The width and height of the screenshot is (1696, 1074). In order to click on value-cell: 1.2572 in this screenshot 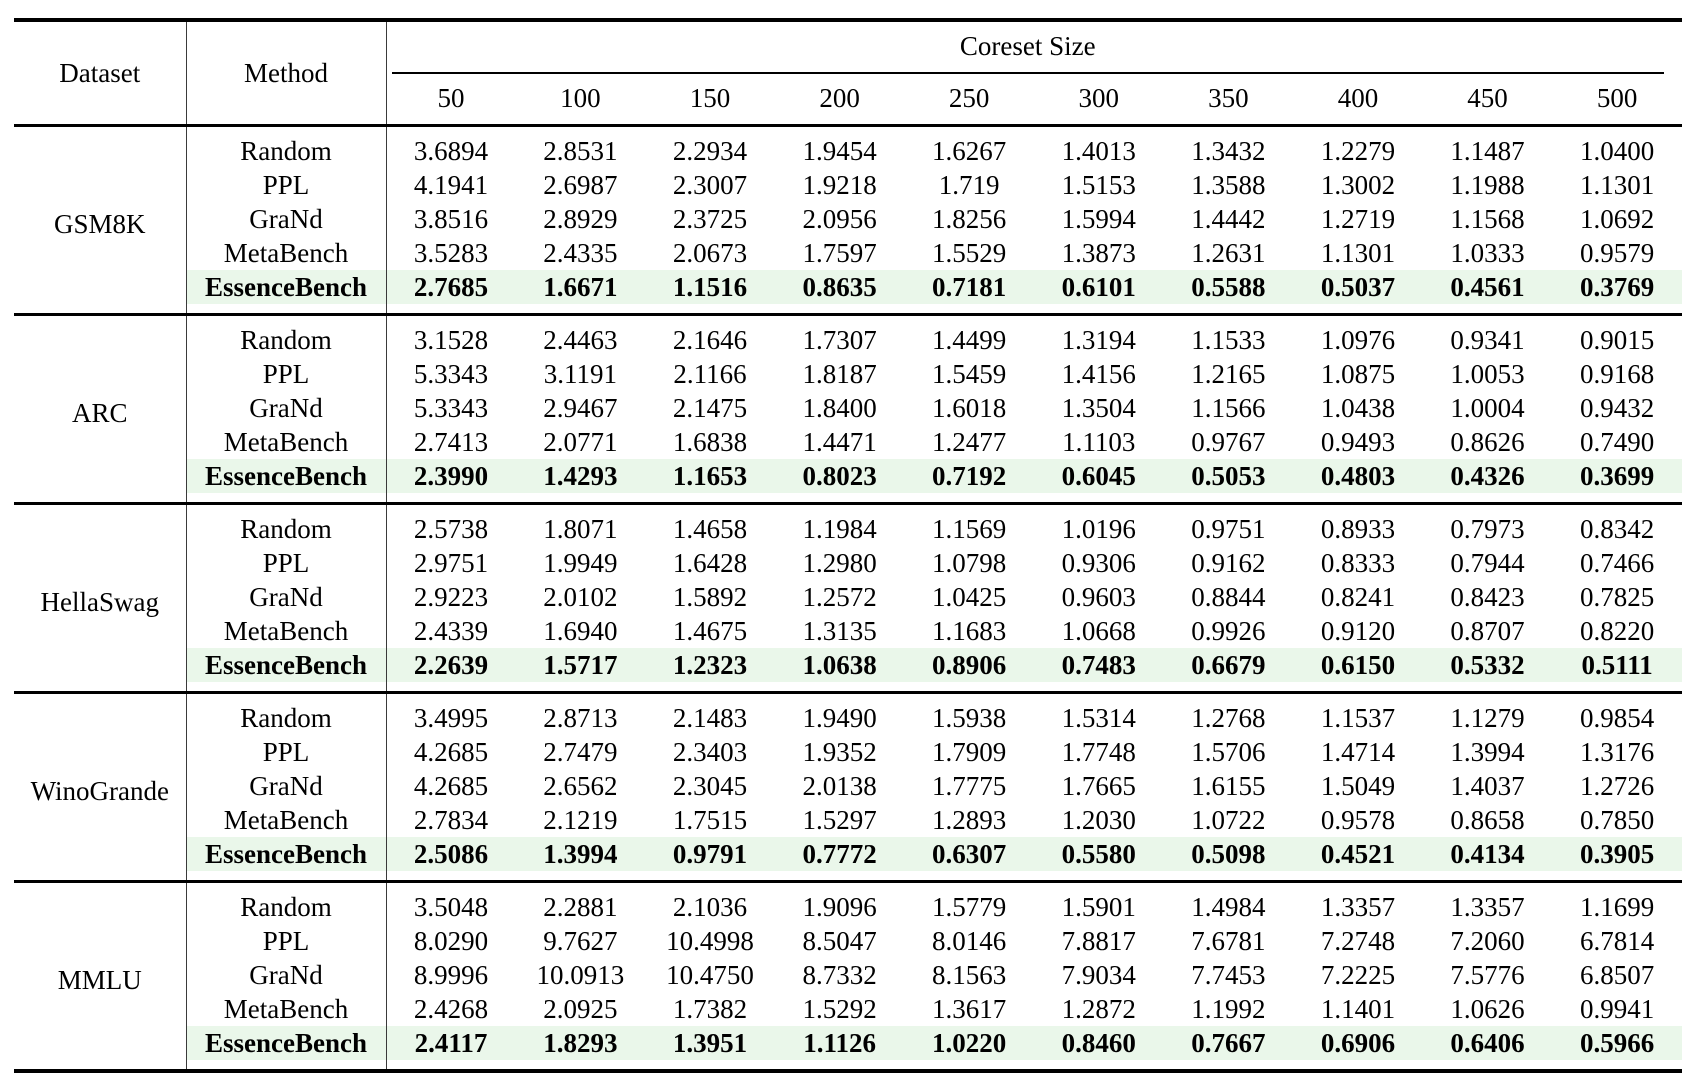, I will do `click(839, 597)`.